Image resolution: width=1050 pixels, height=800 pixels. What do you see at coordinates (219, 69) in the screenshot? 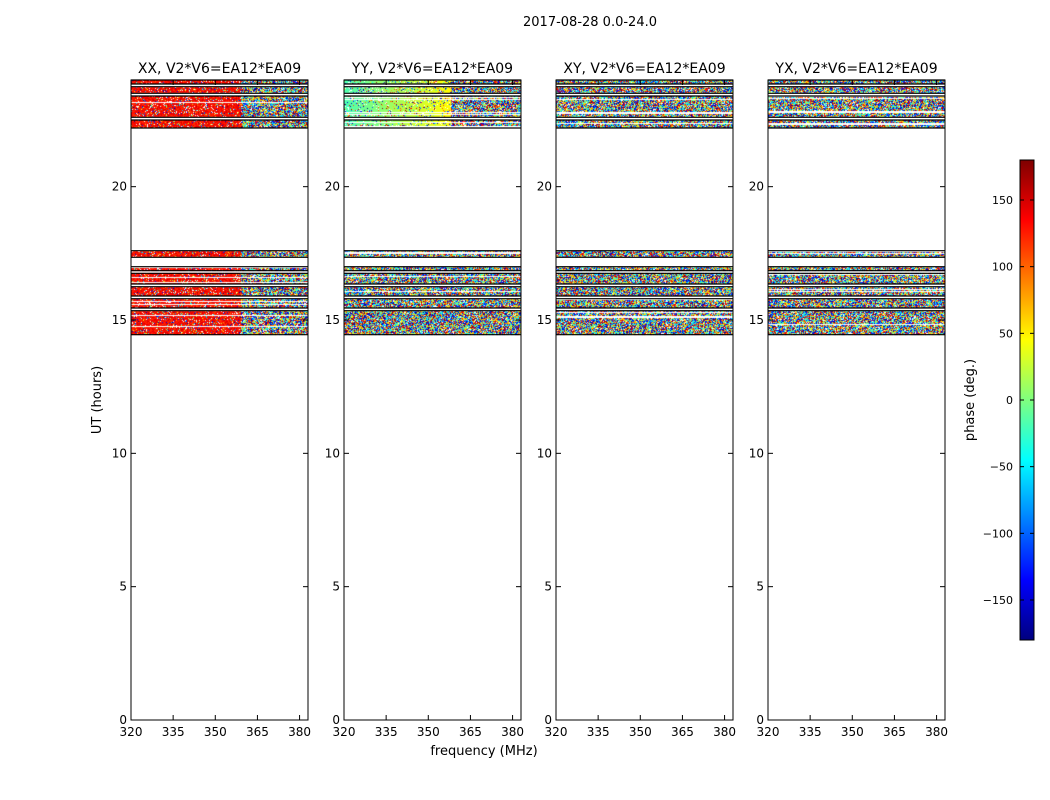
I see `panel-title: XX, V2*V6=EA12*EA09` at bounding box center [219, 69].